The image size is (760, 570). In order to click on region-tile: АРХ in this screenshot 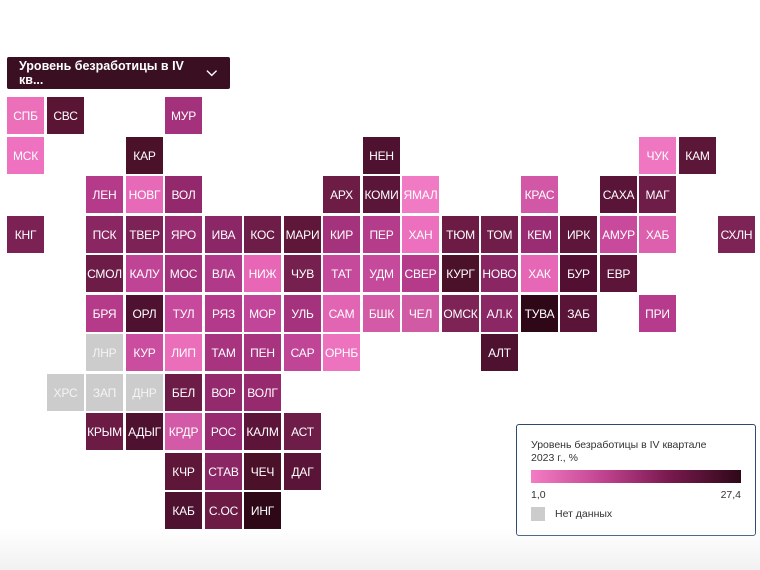, I will do `click(341, 194)`.